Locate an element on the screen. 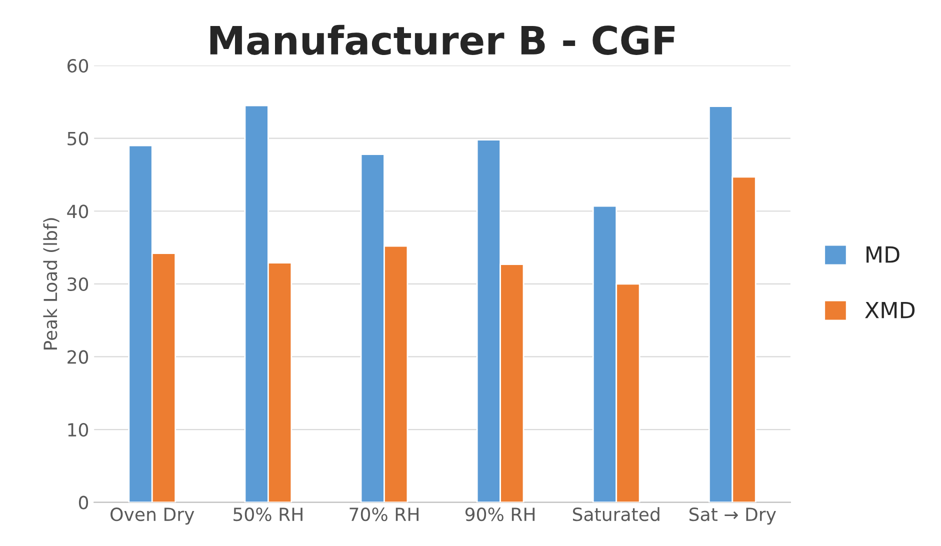 The width and height of the screenshot is (941, 546). x-tick-label: 70% RH is located at coordinates (384, 515).